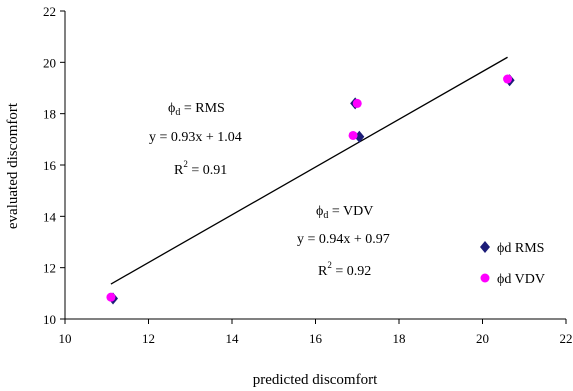 This screenshot has height=391, width=573. I want to click on x-tick-label: 16, so click(316, 338).